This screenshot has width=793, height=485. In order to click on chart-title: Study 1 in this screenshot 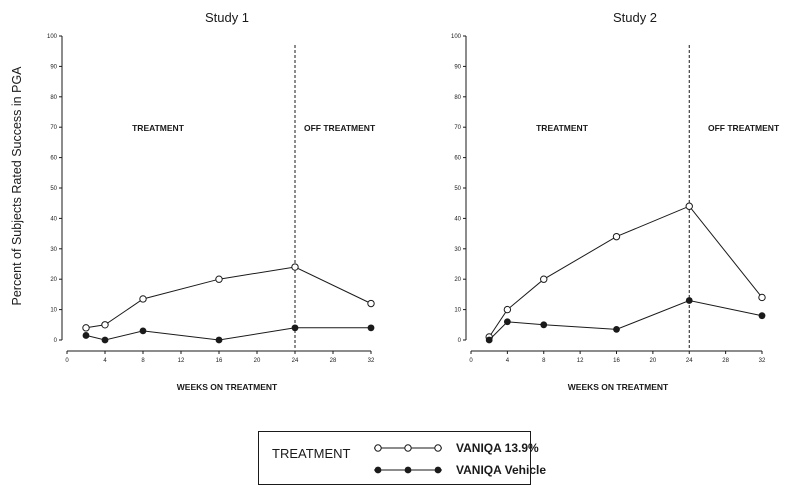, I will do `click(227, 17)`.